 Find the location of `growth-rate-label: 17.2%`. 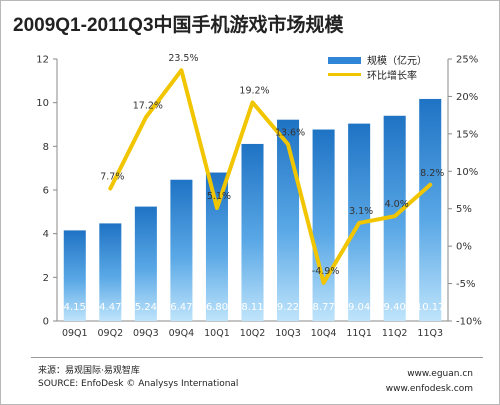

growth-rate-label: 17.2% is located at coordinates (148, 105).